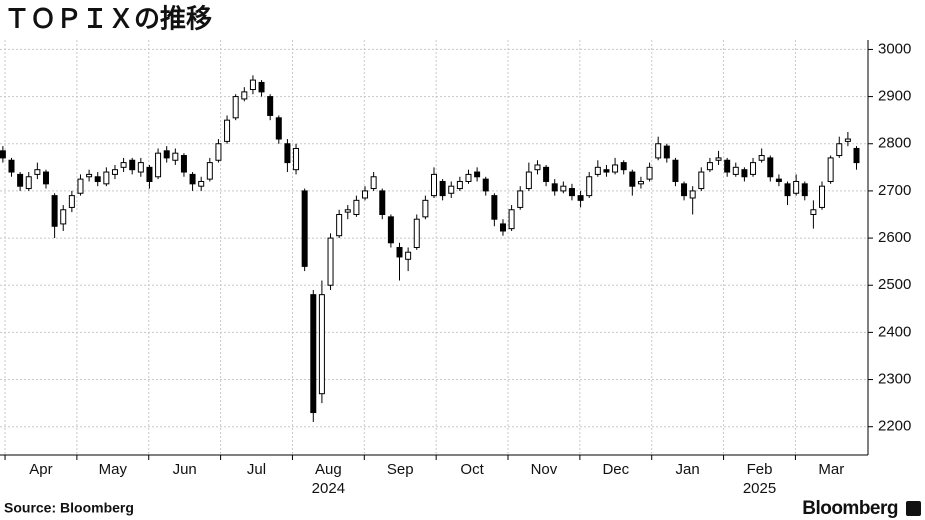  I want to click on year-label: 2025, so click(759, 488).